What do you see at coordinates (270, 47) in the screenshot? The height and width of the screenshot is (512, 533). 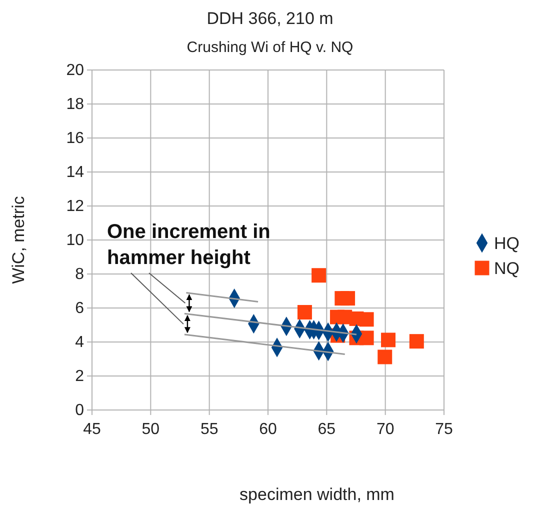 I see `chart-subtitle: Crushing Wi of HQ v. NQ` at bounding box center [270, 47].